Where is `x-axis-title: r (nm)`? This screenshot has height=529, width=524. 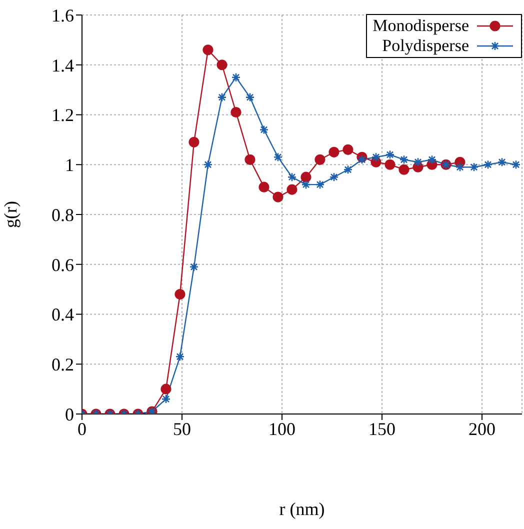 x-axis-title: r (nm) is located at coordinates (302, 509).